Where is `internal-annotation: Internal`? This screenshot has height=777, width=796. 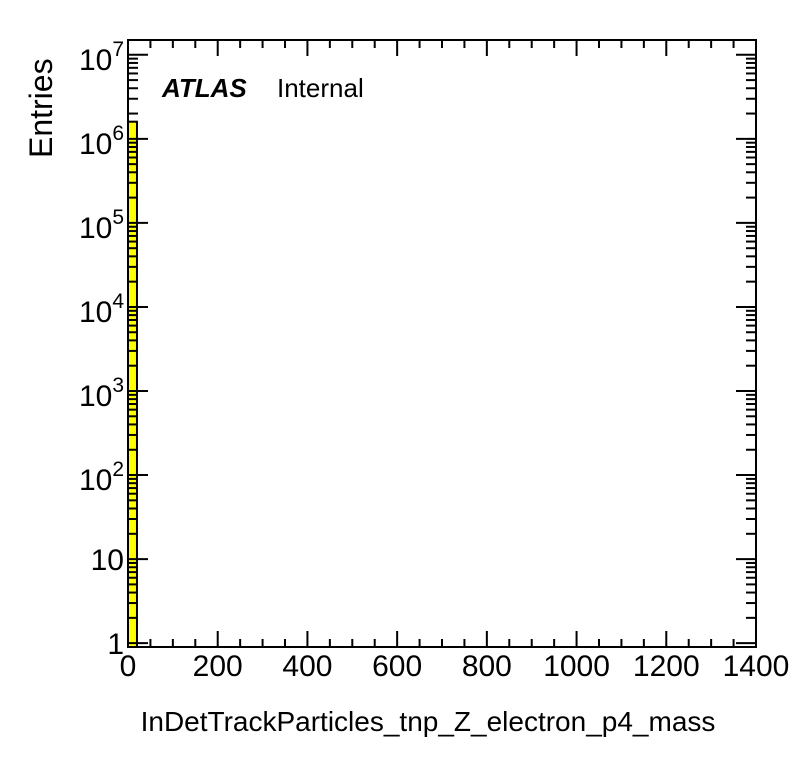 internal-annotation: Internal is located at coordinates (320, 88).